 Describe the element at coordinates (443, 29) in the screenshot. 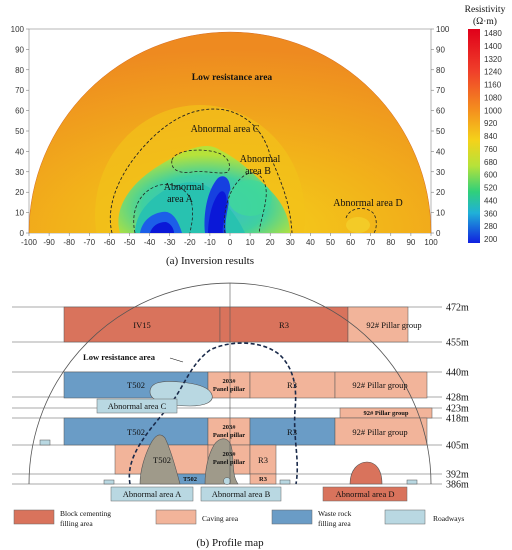

I see `y-tick-label-right: 100` at that location.